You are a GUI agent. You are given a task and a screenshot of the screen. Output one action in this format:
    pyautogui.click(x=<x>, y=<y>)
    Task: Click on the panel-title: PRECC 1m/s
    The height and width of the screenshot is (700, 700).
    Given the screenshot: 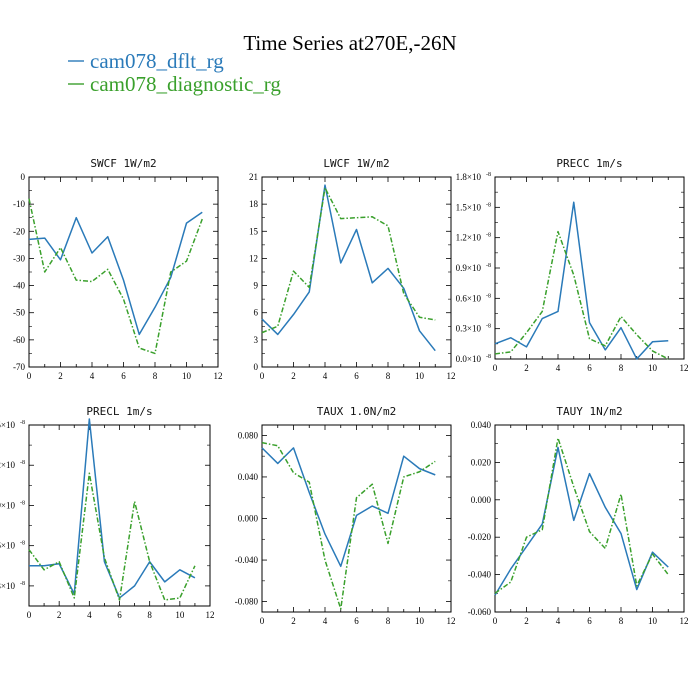 What is the action you would take?
    pyautogui.click(x=589, y=163)
    